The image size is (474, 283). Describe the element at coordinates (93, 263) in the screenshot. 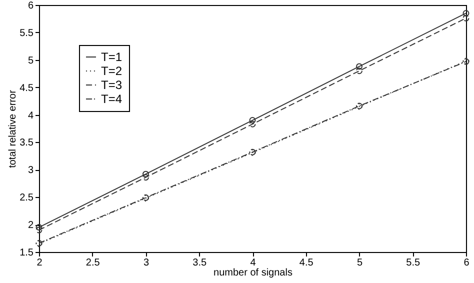

I see `x-tick-label: 2.5` at that location.